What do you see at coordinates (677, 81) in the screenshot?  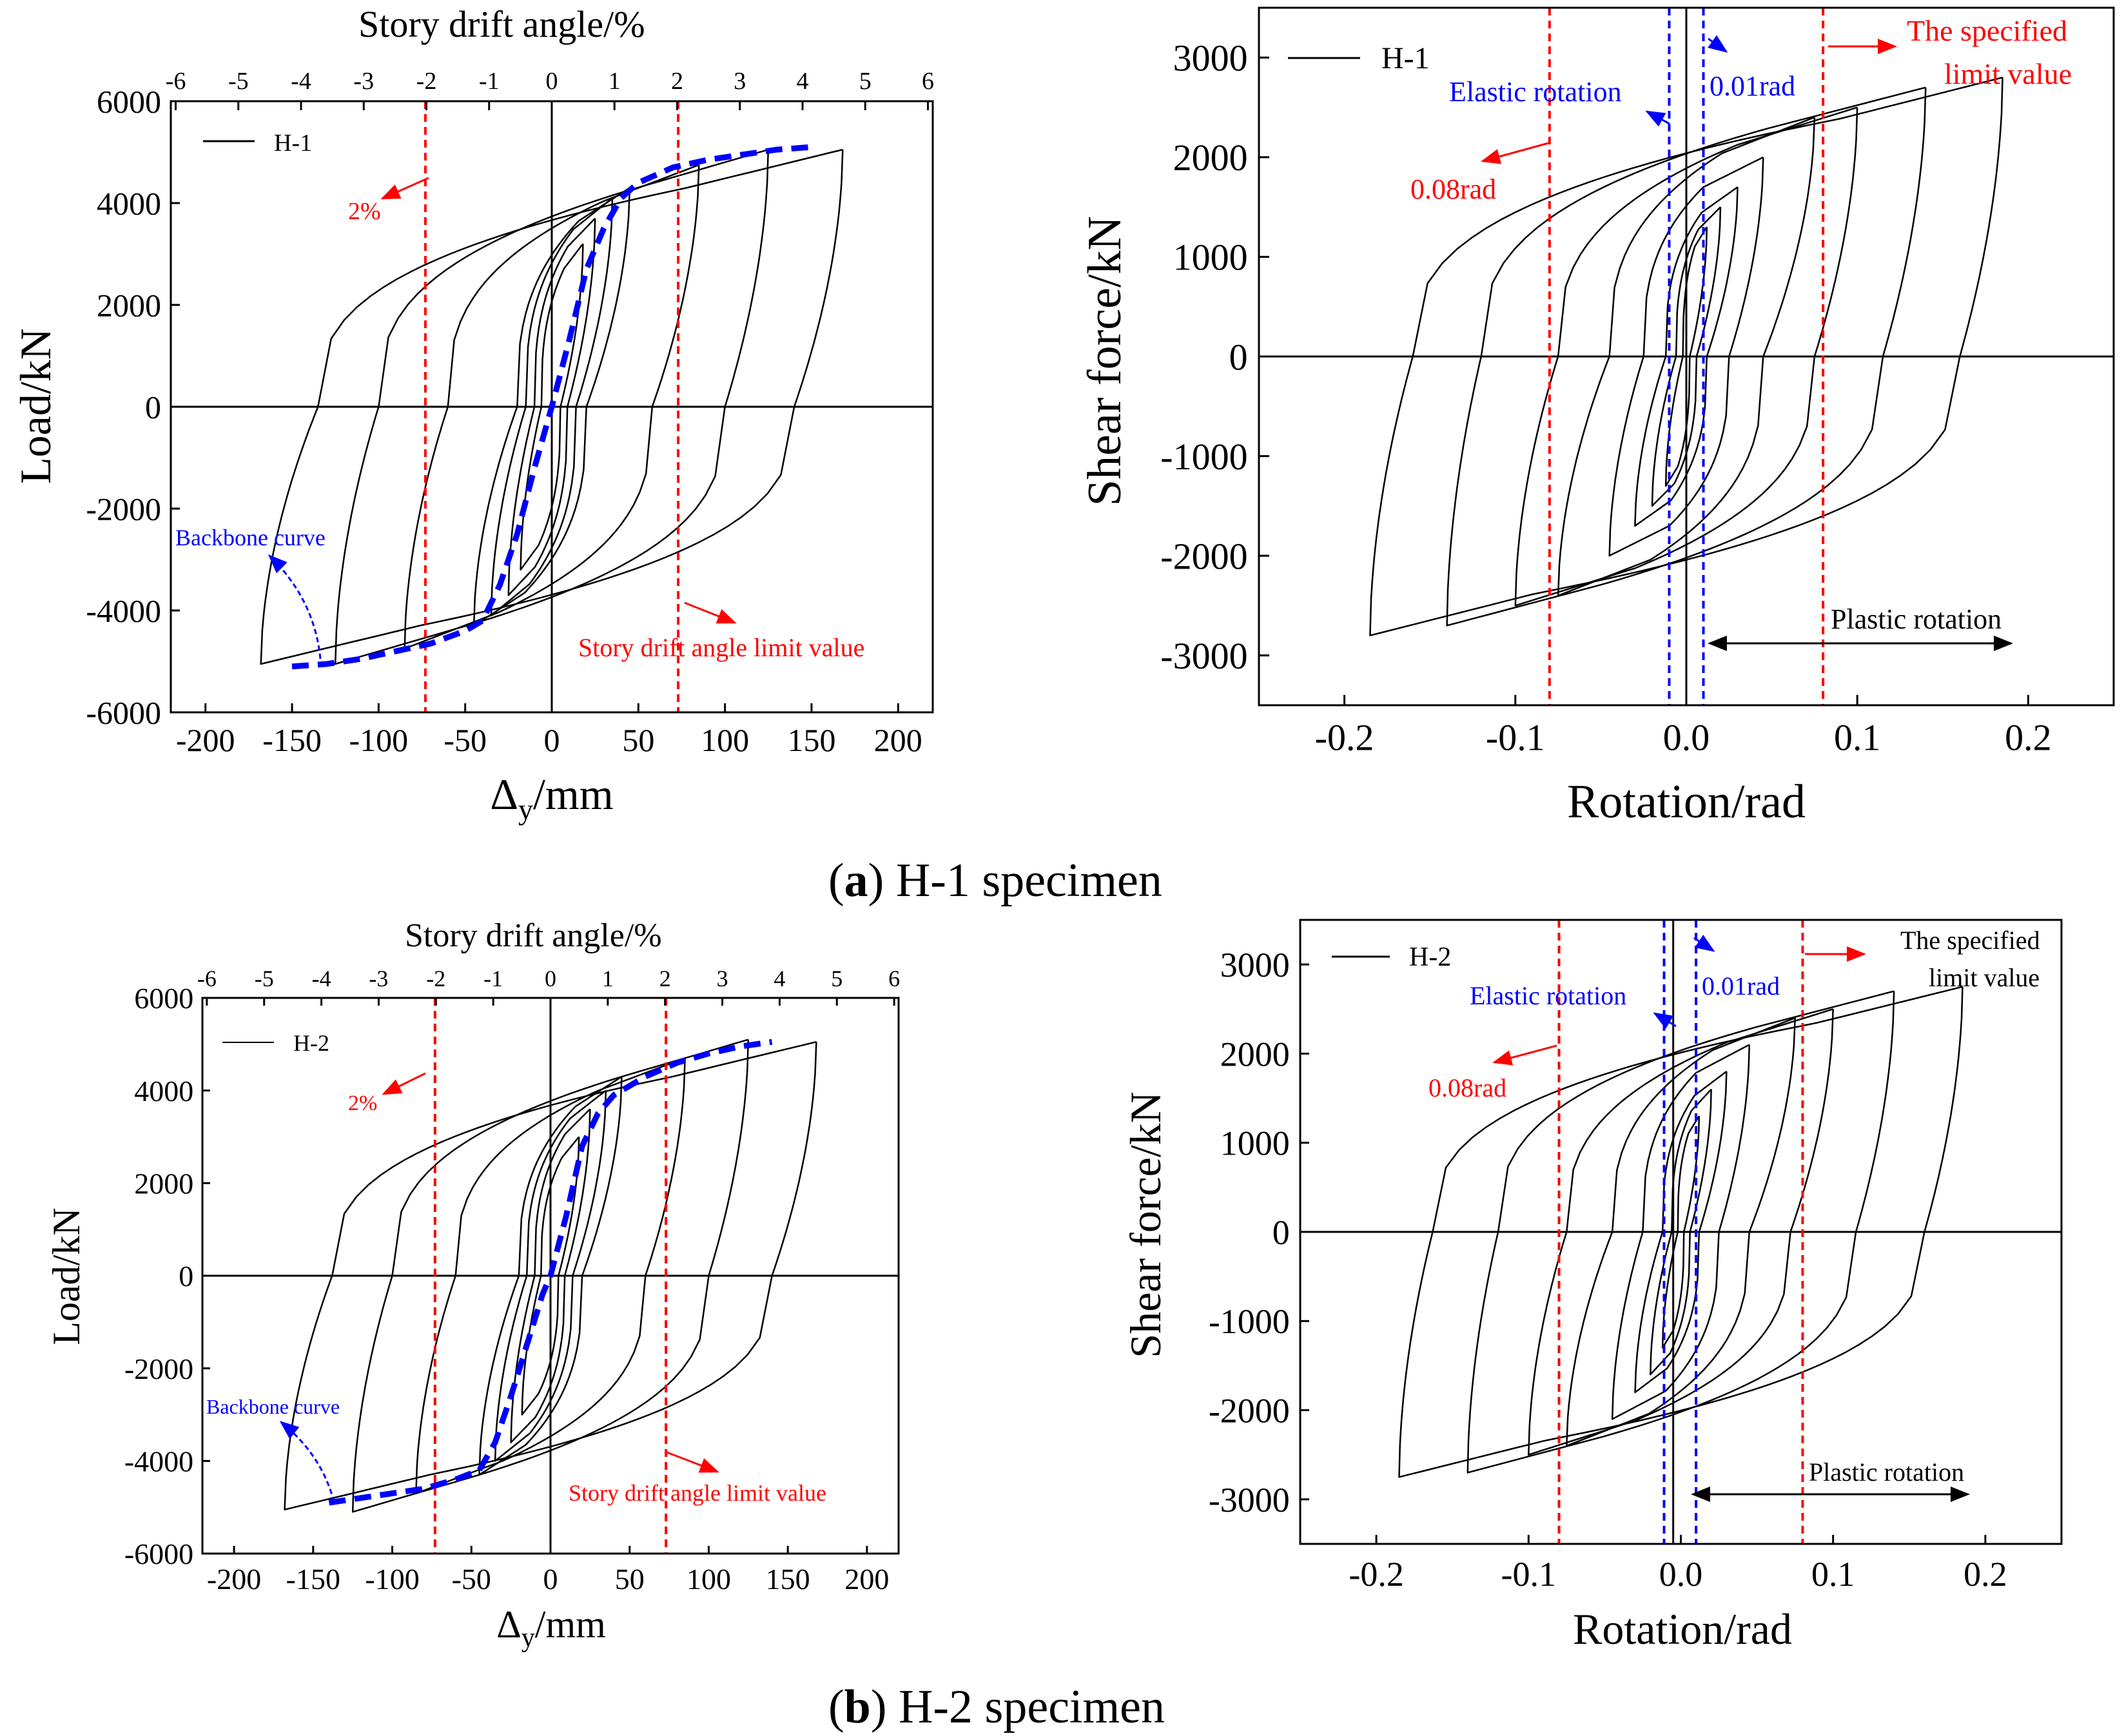 I see `top-tick-label: 2` at bounding box center [677, 81].